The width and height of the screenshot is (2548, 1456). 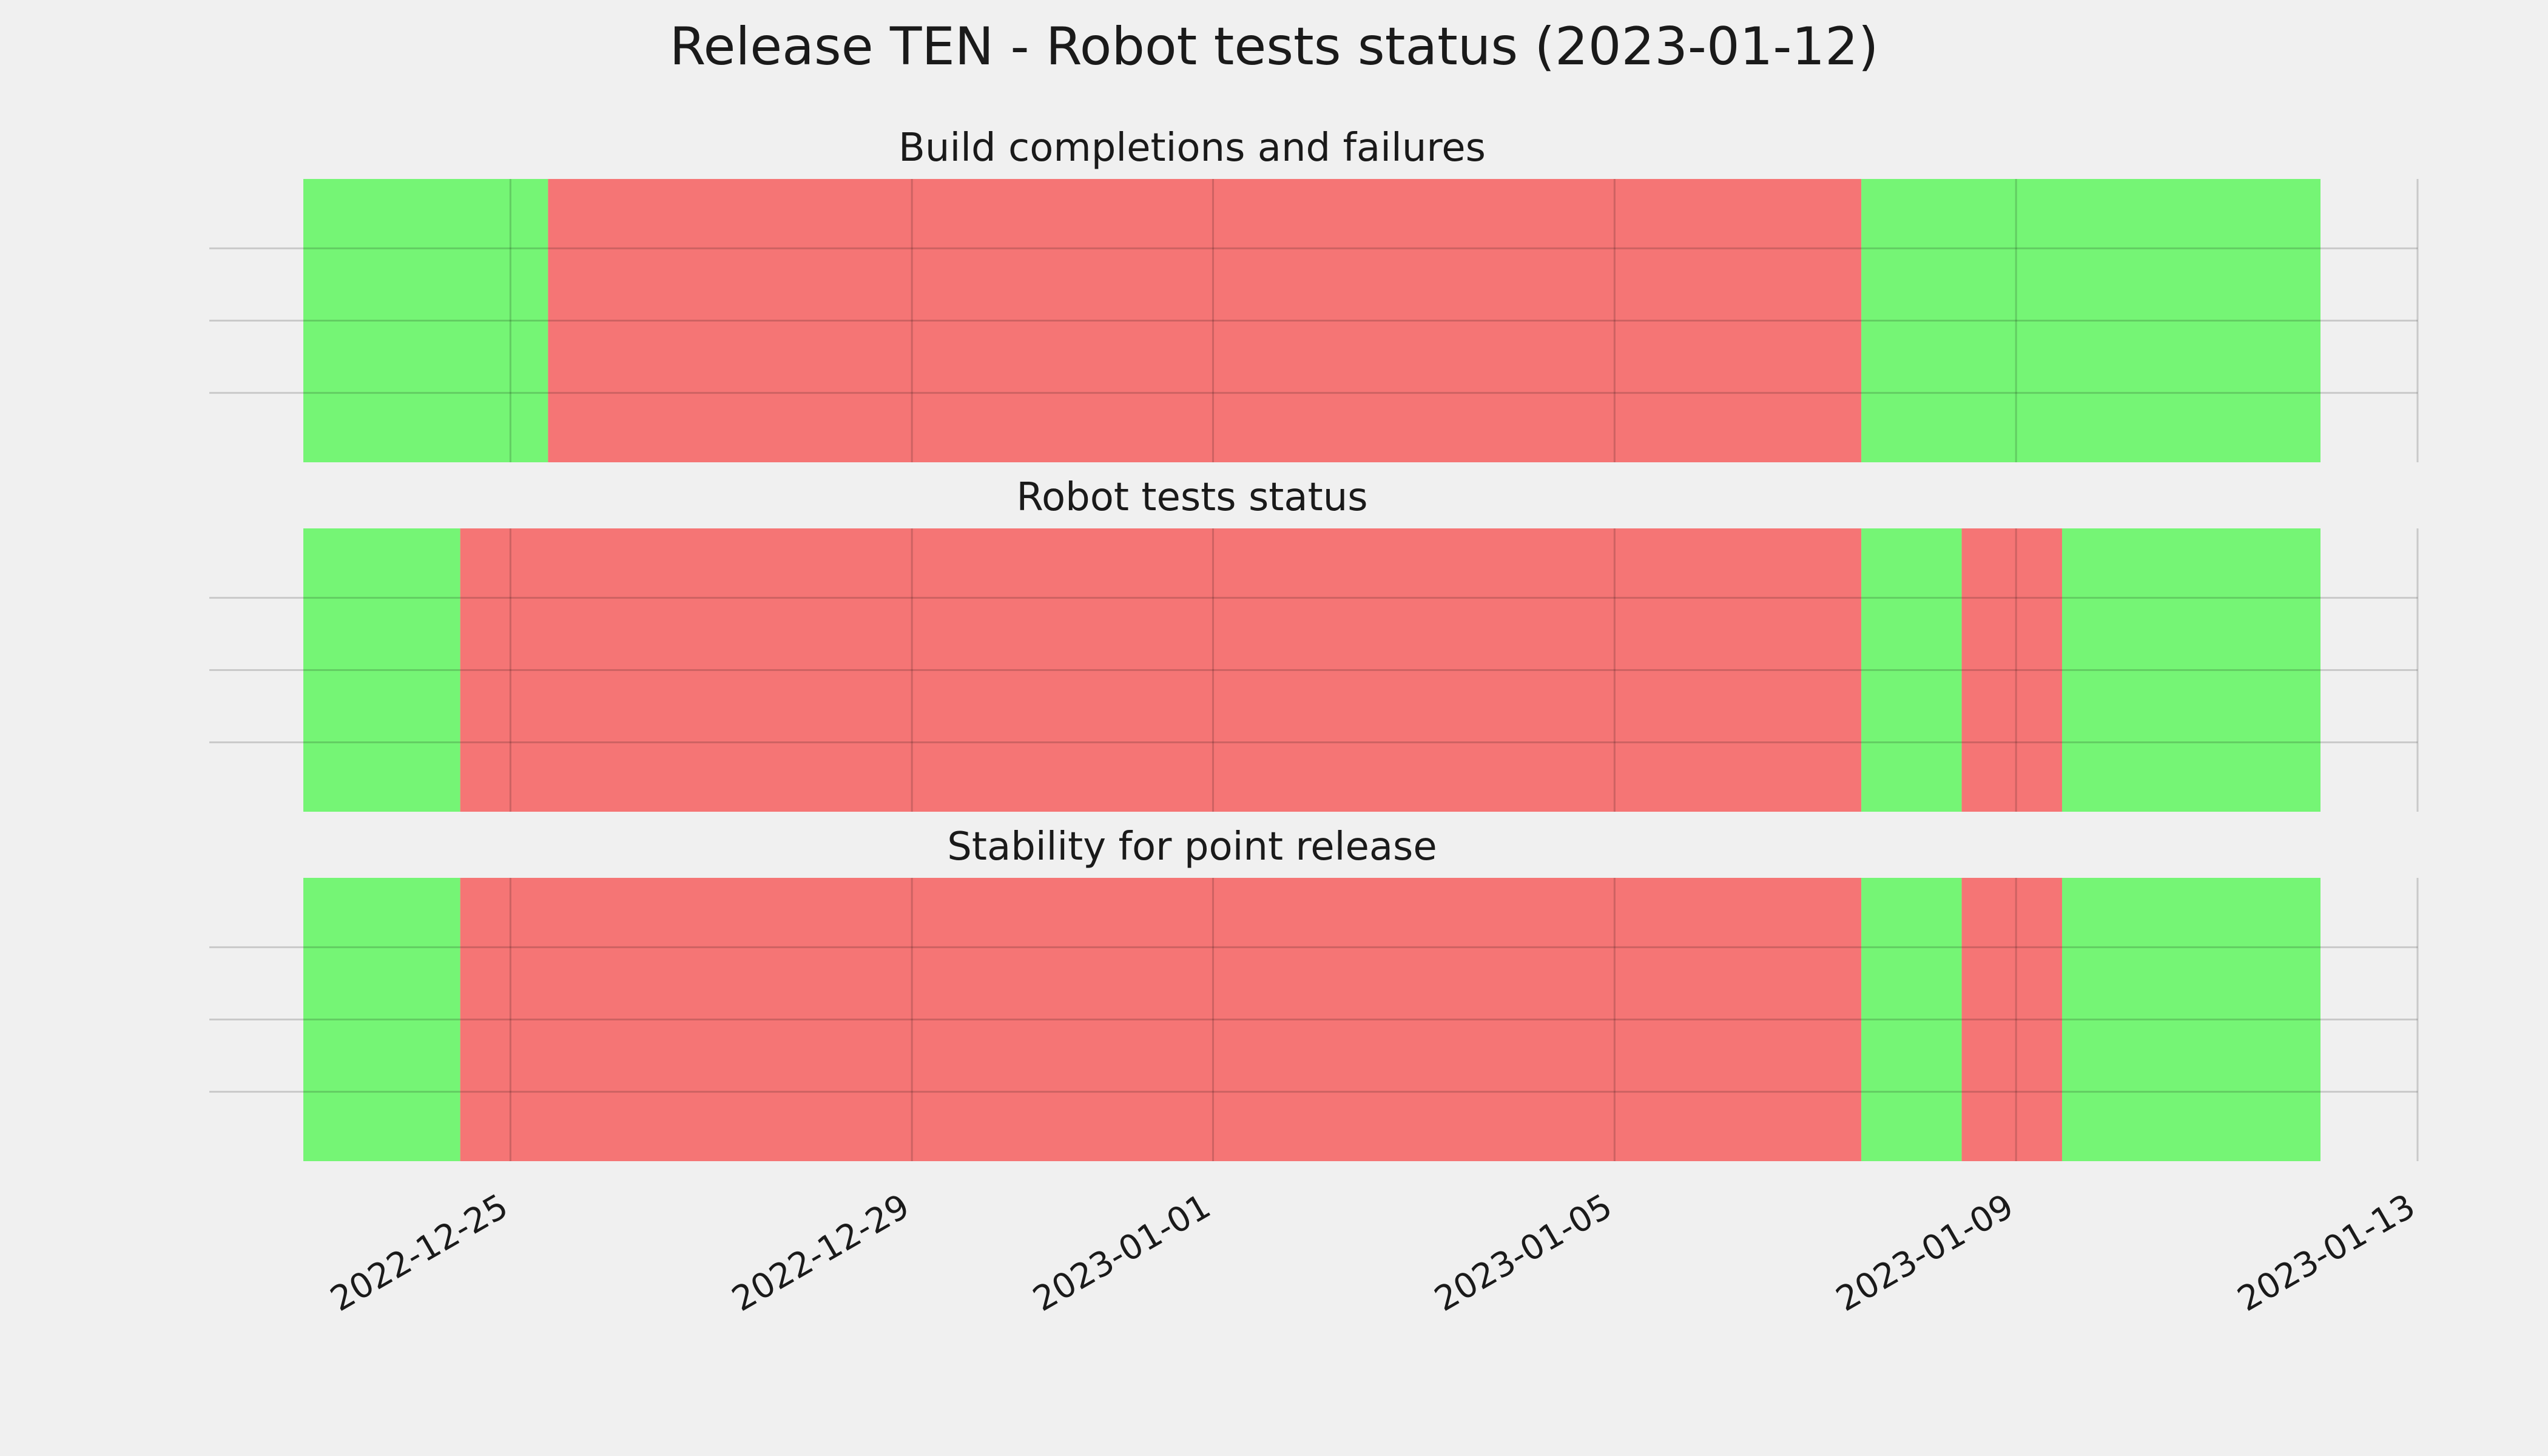 What do you see at coordinates (1192, 148) in the screenshot?
I see `panel-title: Build completions and failures` at bounding box center [1192, 148].